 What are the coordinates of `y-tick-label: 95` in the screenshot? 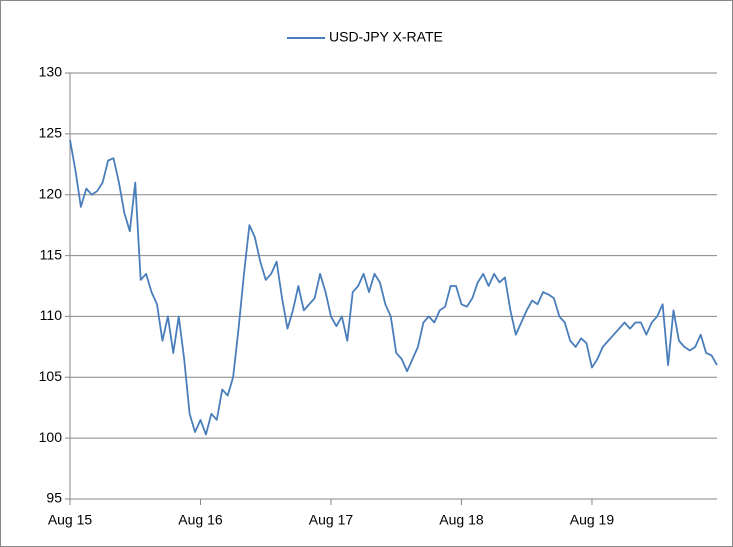 It's located at (54, 498).